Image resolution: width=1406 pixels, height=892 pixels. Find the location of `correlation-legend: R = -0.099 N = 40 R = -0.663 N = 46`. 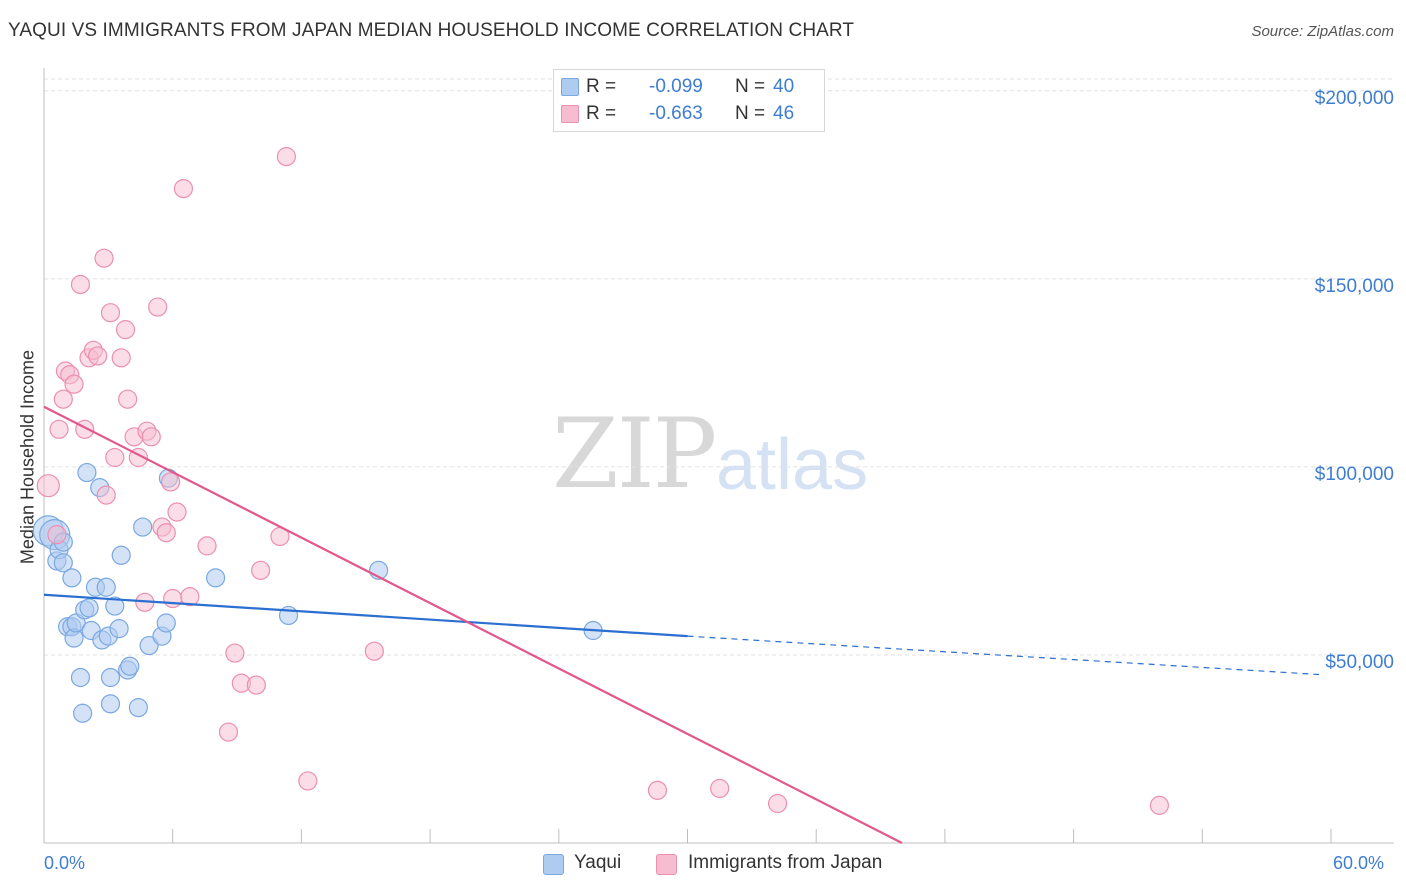

correlation-legend: R = -0.099 N = 40 R = -0.663 N = 46 is located at coordinates (689, 100).